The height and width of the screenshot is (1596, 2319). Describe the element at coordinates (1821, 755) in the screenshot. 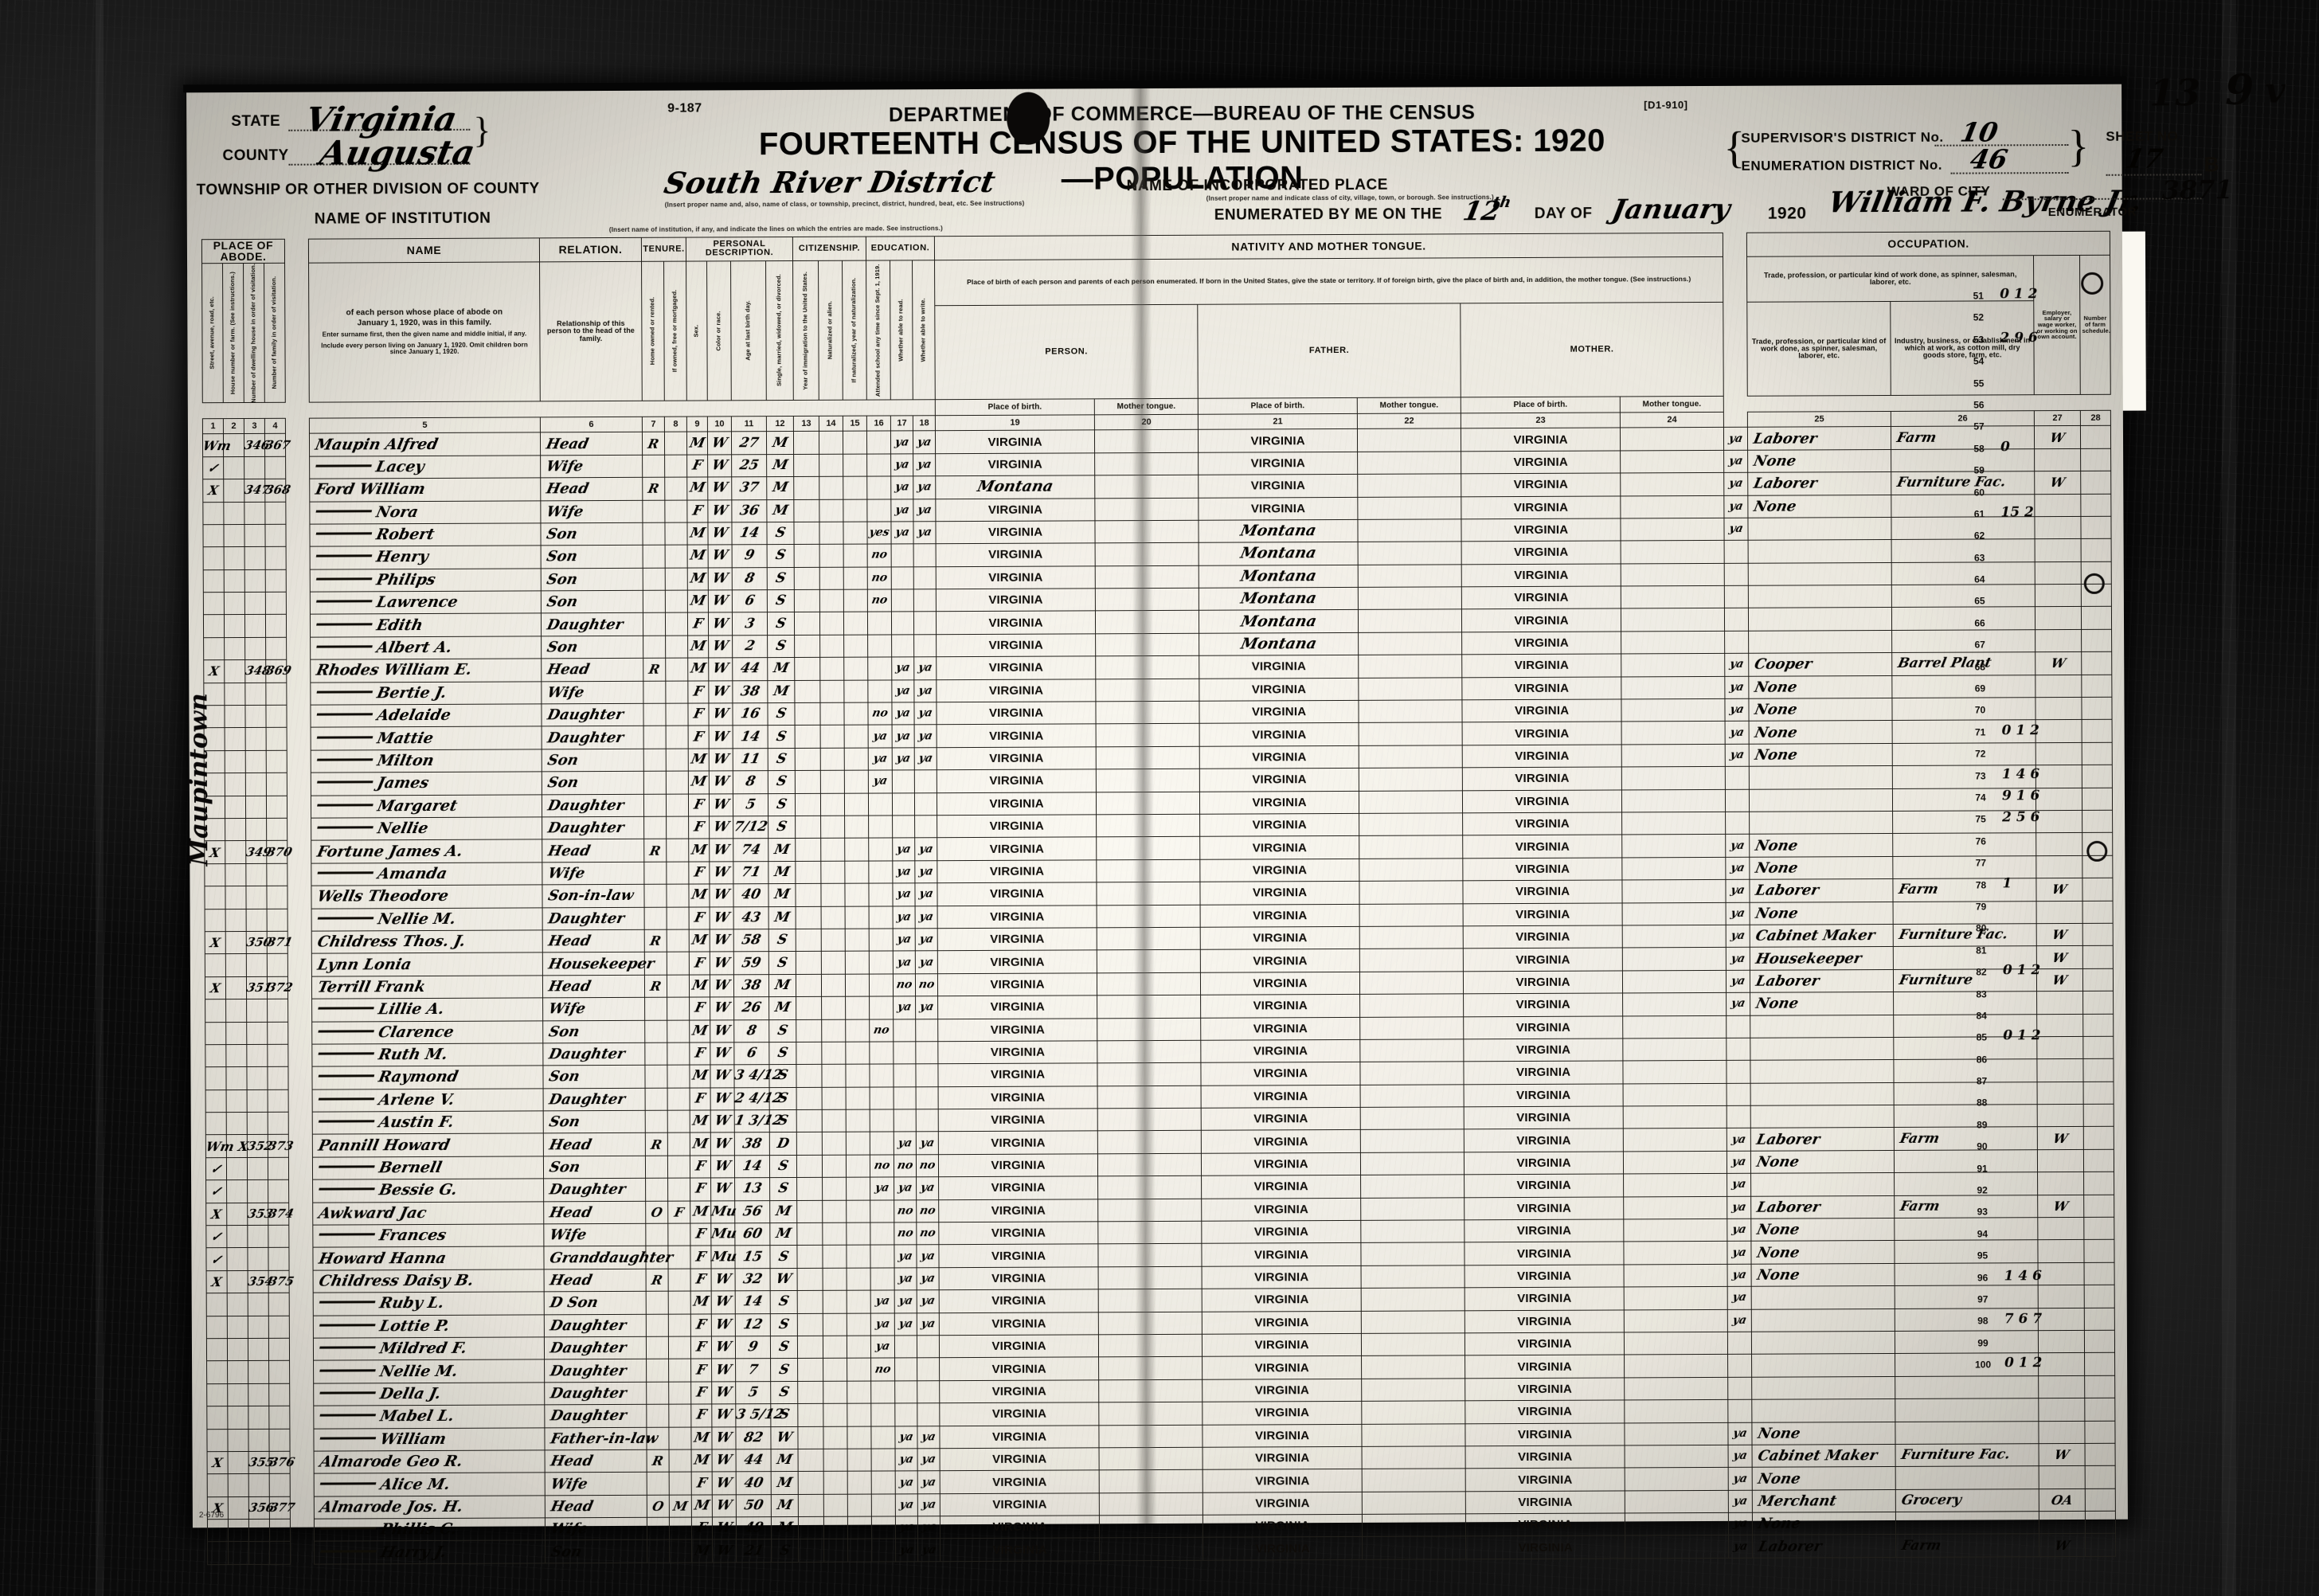

I see `cell-occupation-trade: None` at that location.